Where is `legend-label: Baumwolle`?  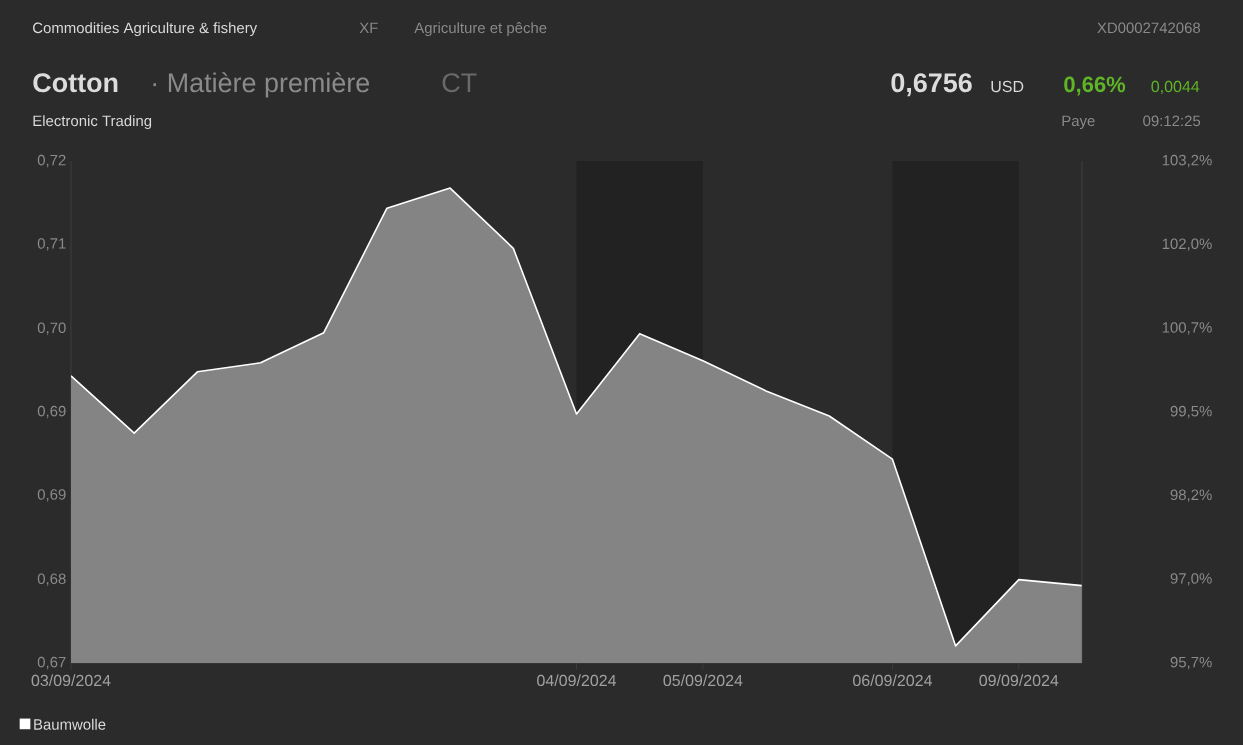 legend-label: Baumwolle is located at coordinates (70, 724).